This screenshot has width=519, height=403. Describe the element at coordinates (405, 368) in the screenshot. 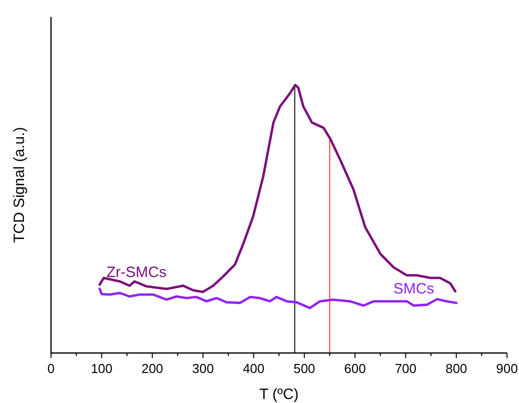

I see `x-tick-label: 700` at that location.